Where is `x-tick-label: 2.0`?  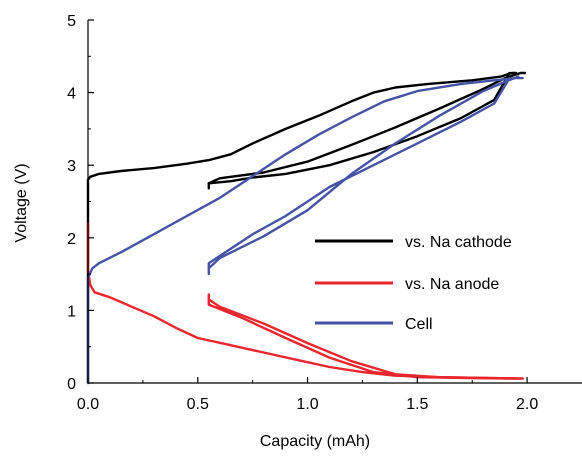 x-tick-label: 2.0 is located at coordinates (527, 404).